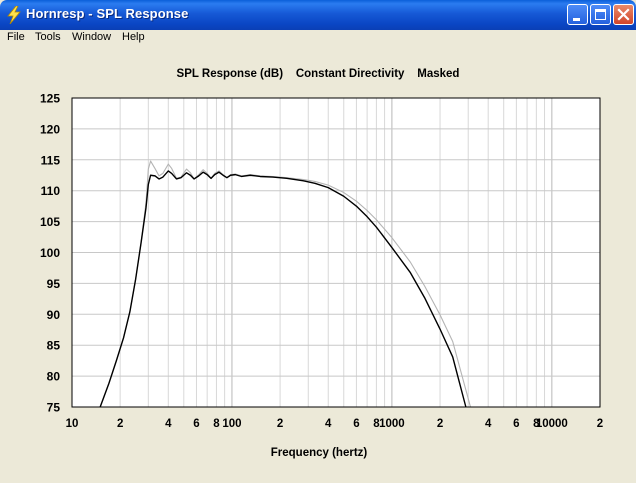 Image resolution: width=636 pixels, height=483 pixels. Describe the element at coordinates (14, 15) in the screenshot. I see `app-lightning-icon` at that location.